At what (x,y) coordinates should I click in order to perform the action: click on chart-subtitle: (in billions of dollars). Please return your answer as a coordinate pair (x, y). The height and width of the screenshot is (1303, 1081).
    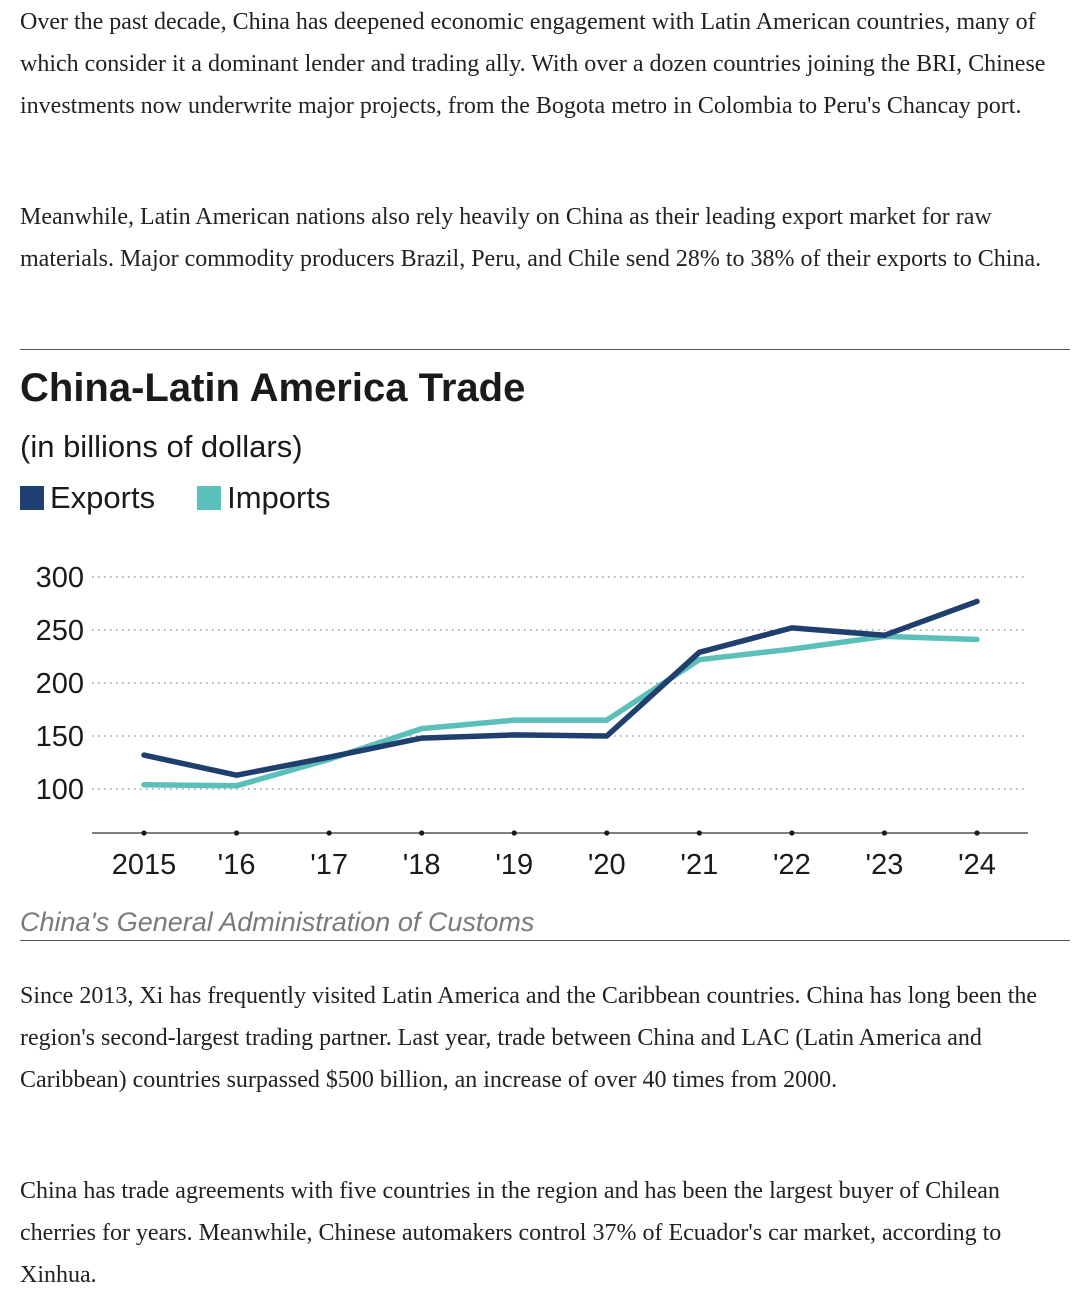
    Looking at the image, I should click on (161, 446).